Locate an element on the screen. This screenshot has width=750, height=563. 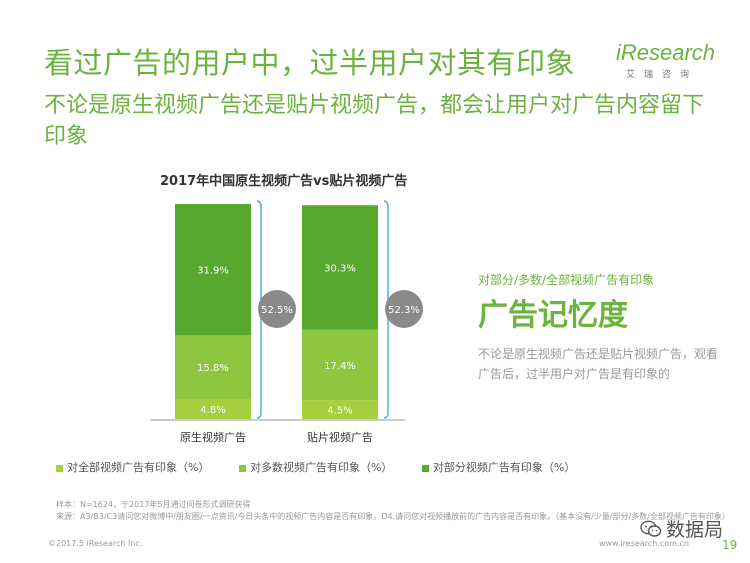
legend-item-most: 对多数视频广告有印象（%） is located at coordinates (315, 467).